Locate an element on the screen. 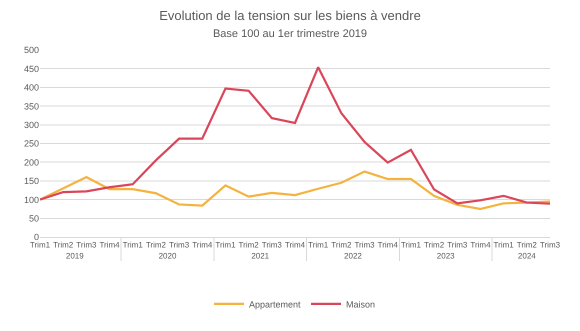  y-tick-label: 400 is located at coordinates (31, 87).